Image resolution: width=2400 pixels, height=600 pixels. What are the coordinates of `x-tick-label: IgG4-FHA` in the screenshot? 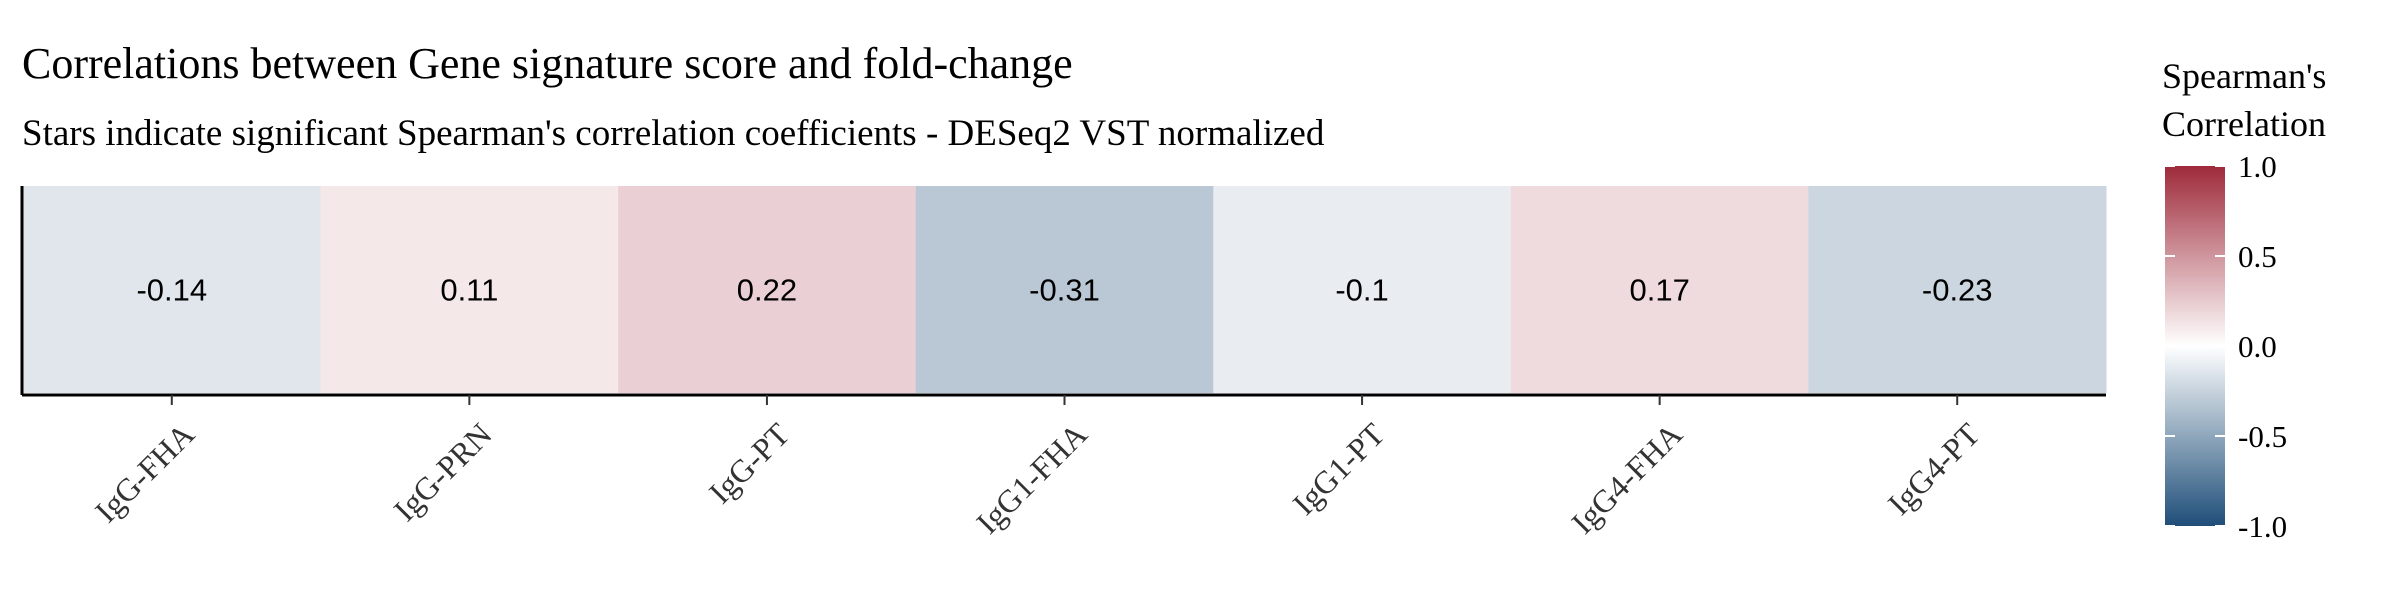 It's located at (1626, 478).